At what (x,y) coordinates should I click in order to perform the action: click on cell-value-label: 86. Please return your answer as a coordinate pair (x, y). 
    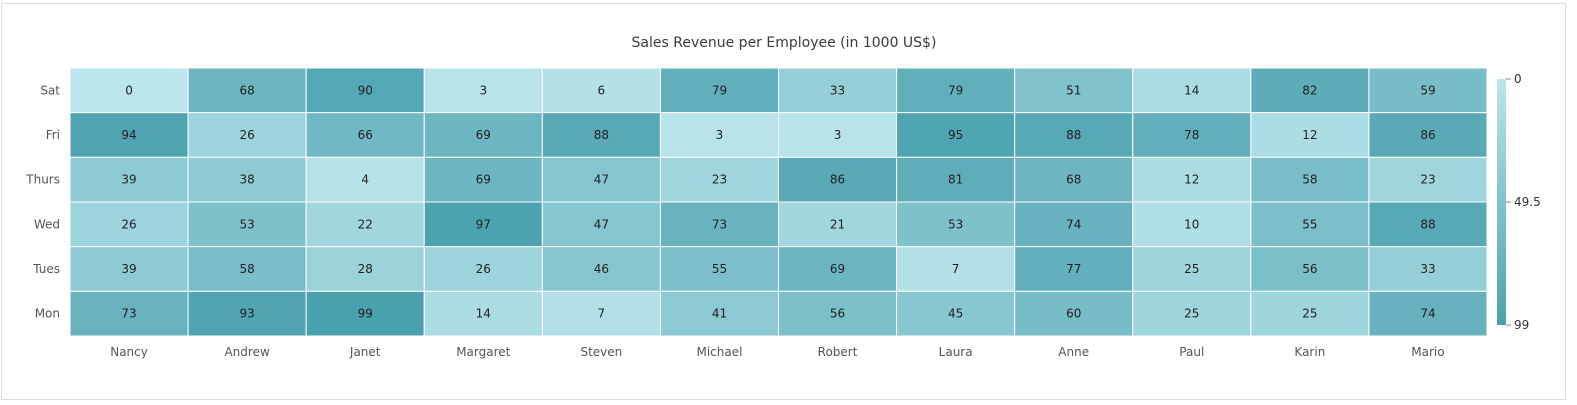
    Looking at the image, I should click on (1427, 135).